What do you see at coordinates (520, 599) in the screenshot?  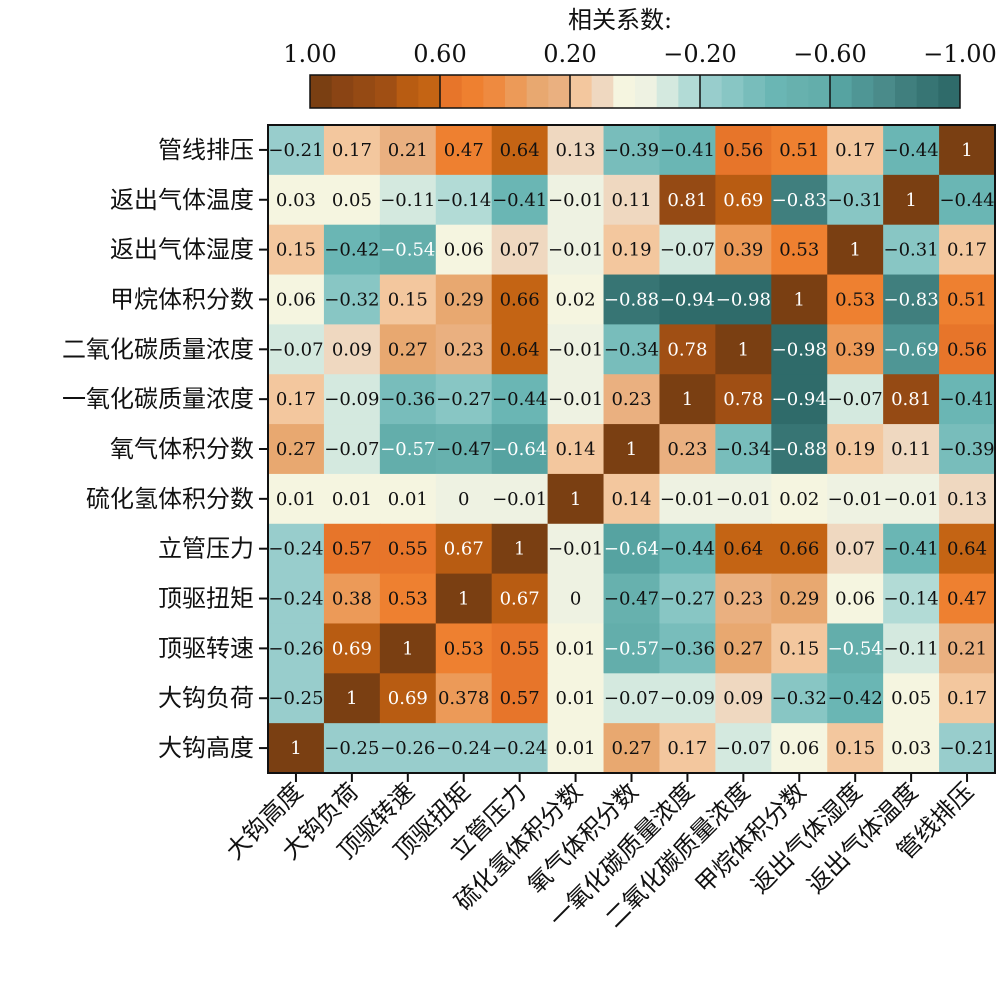 I see `cell-value-label: 0.67` at bounding box center [520, 599].